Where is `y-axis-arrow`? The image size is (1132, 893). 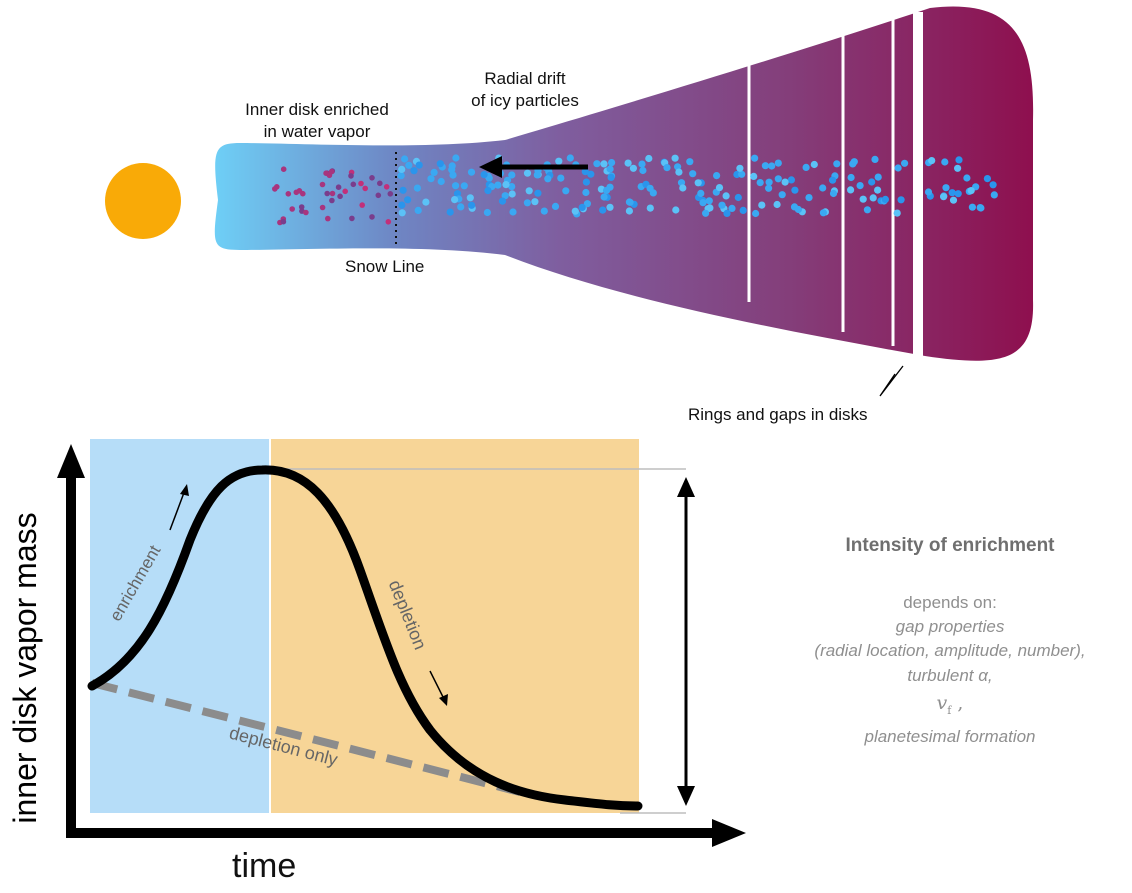 y-axis-arrow is located at coordinates (71, 461).